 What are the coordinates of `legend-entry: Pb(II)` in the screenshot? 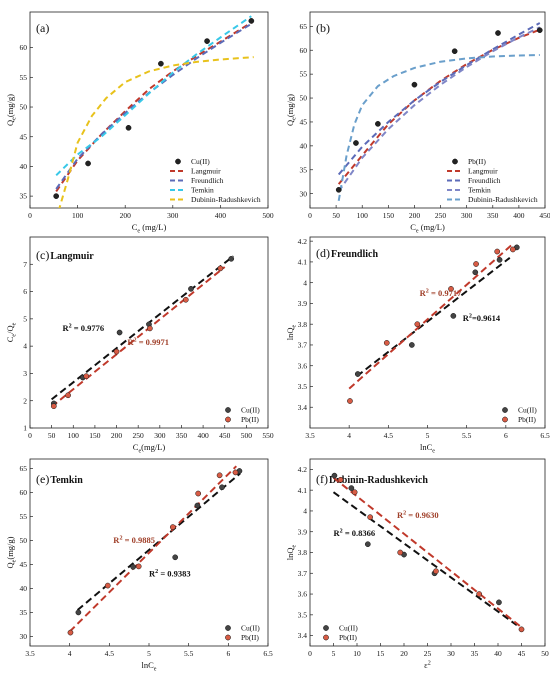 It's located at (527, 419).